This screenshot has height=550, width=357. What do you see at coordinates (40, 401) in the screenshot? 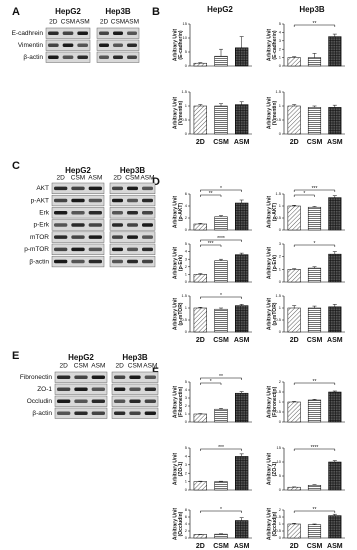
I see `row-label: Occludin` at bounding box center [40, 401].